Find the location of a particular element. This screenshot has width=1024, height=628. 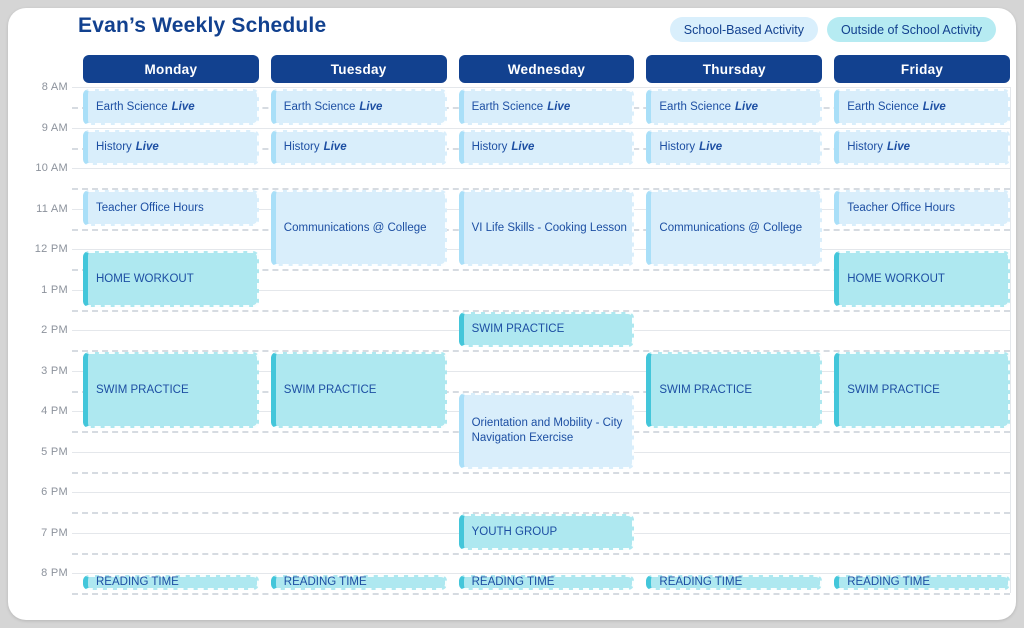

grid-right-border is located at coordinates (1010, 340).